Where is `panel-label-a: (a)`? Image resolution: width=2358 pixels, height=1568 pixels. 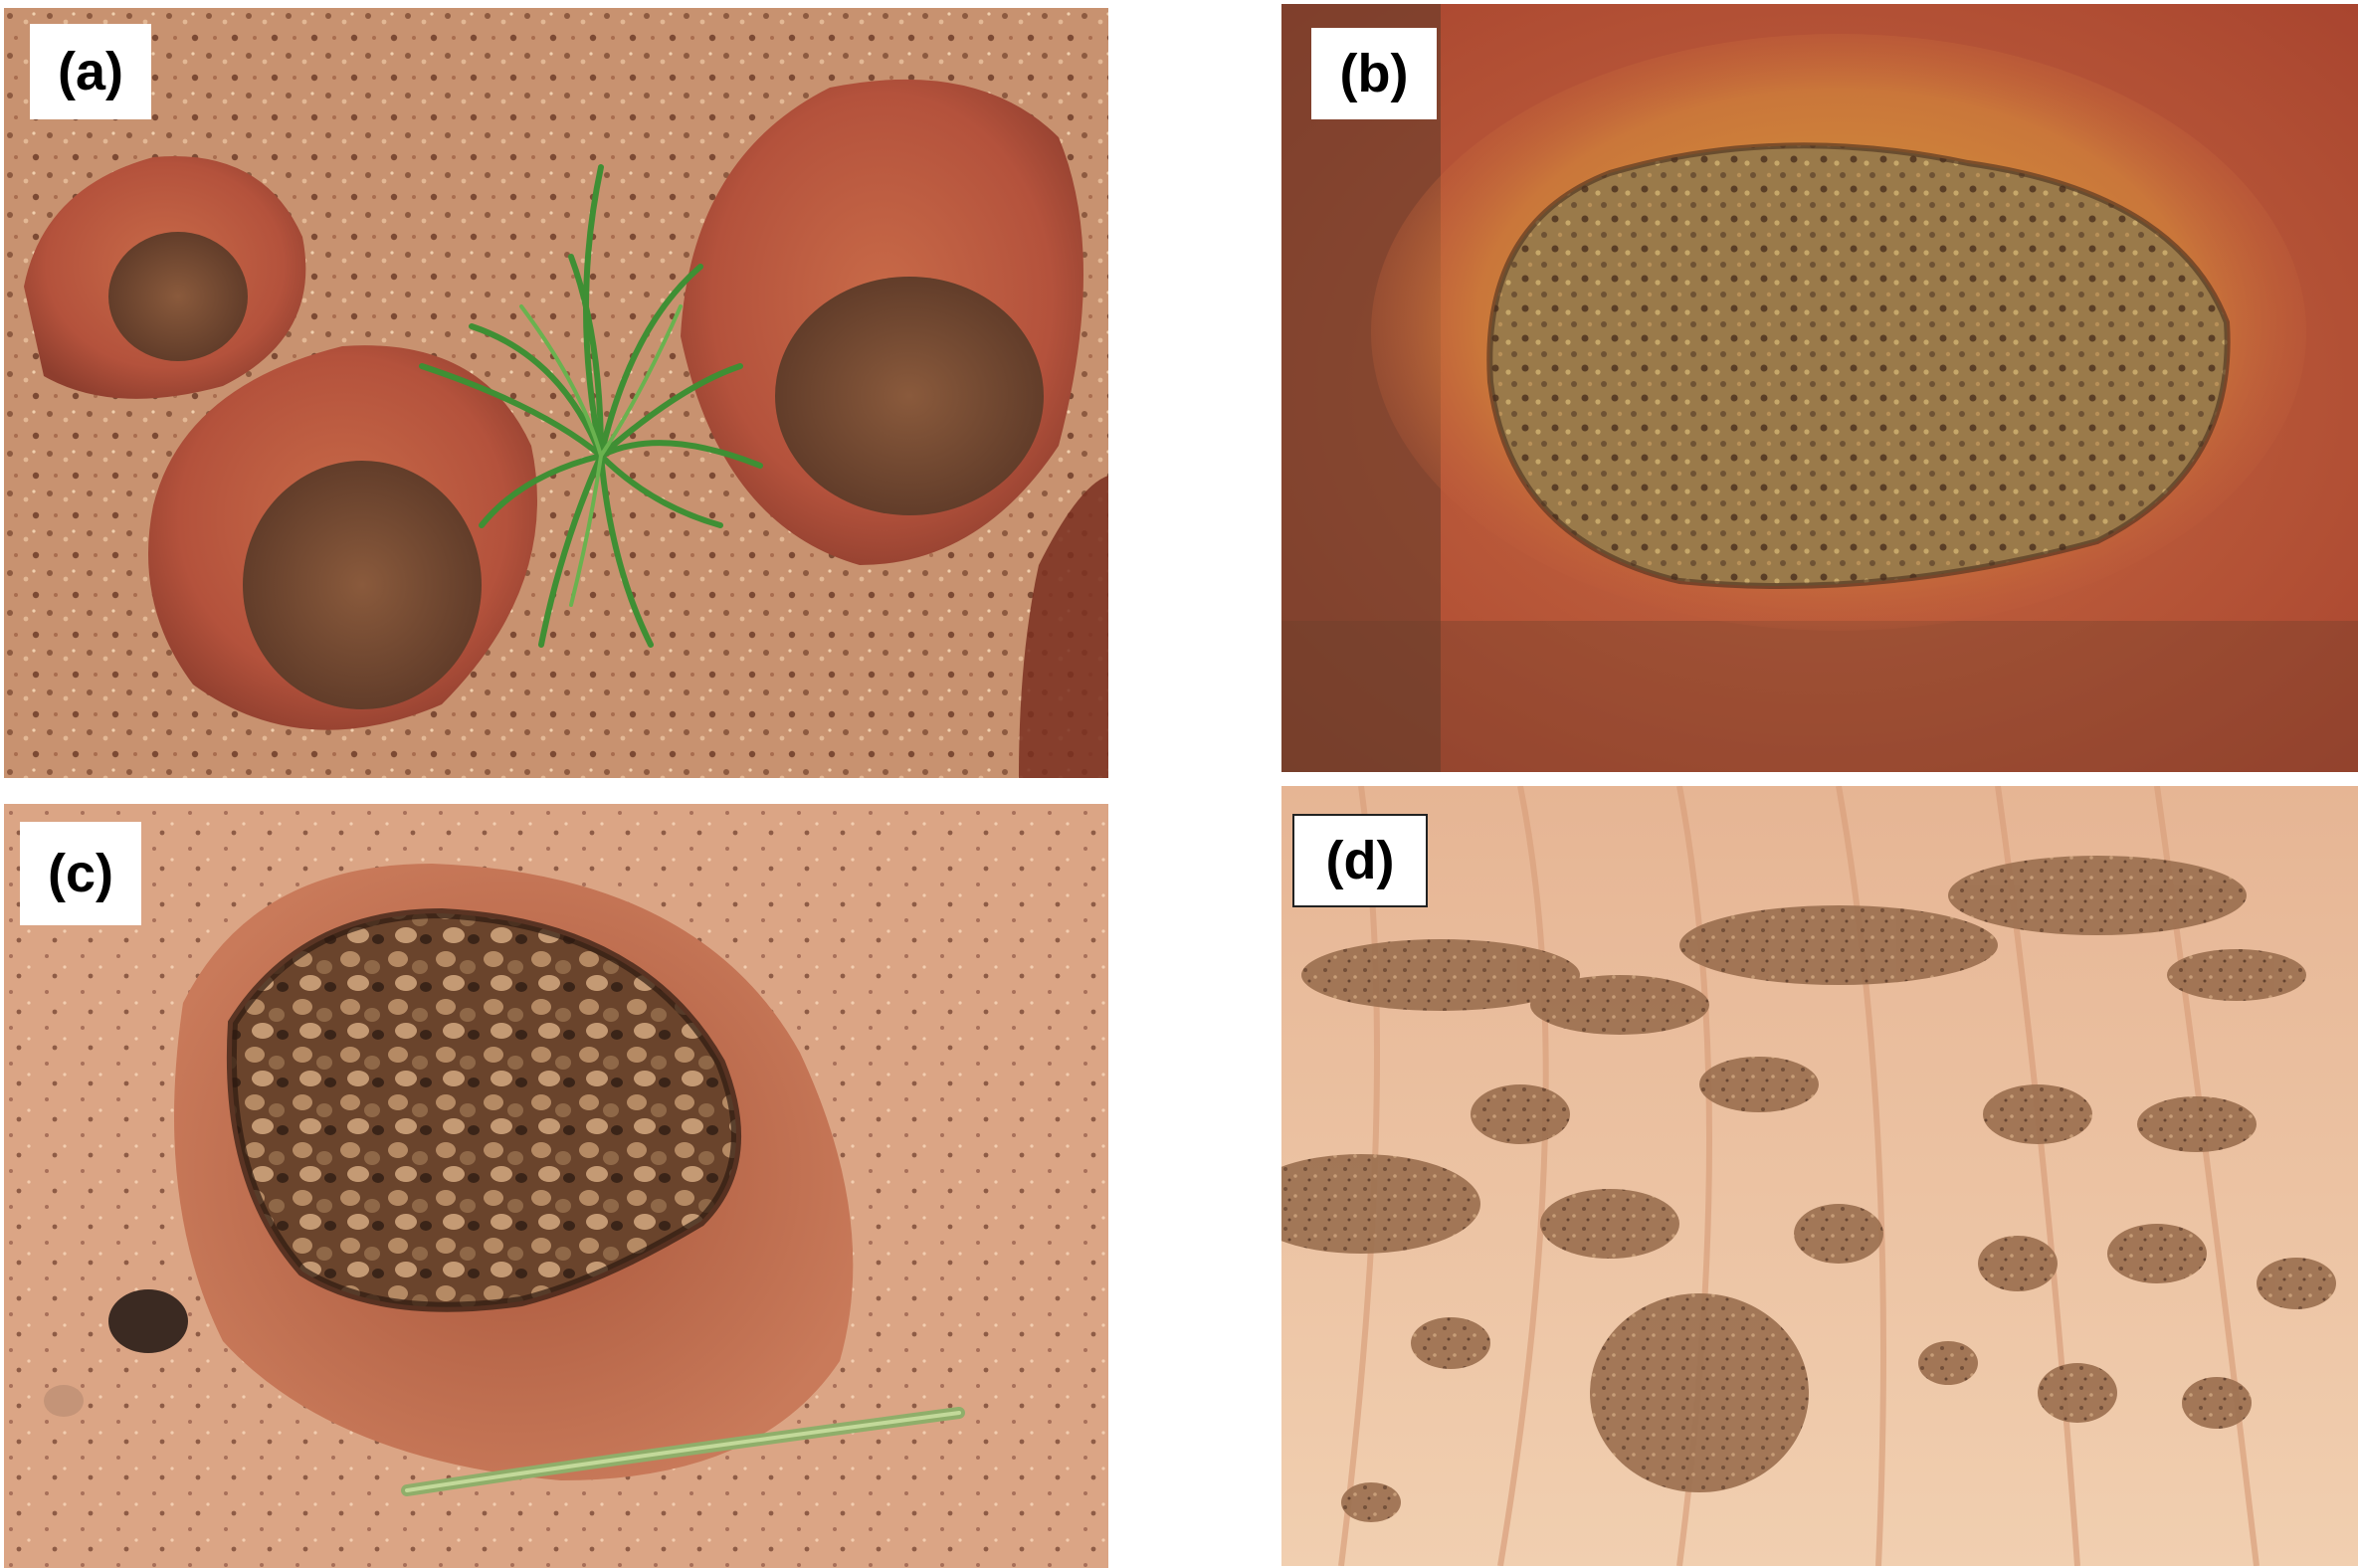 panel-label-a: (a) is located at coordinates (90, 71).